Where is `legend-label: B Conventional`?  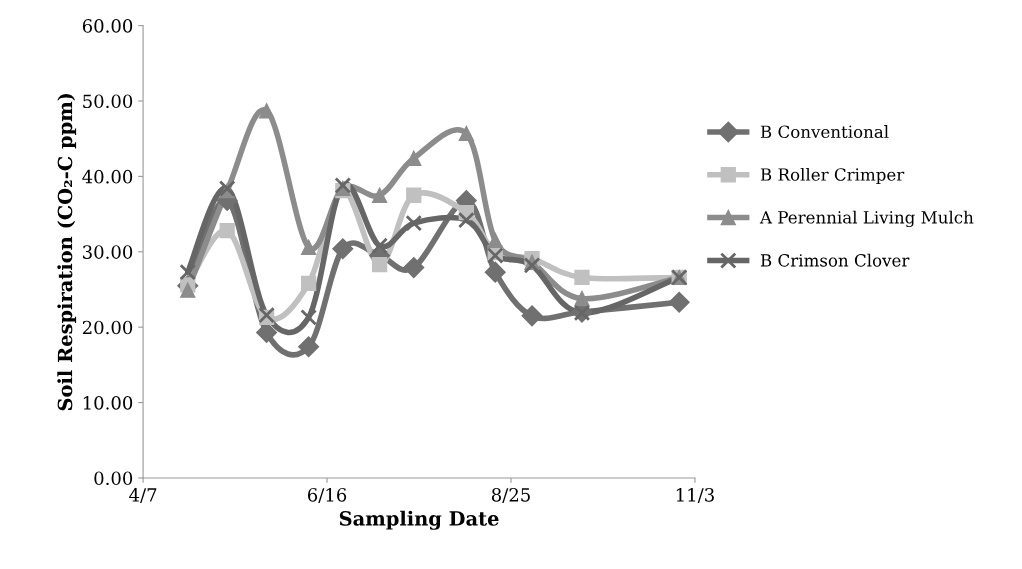
legend-label: B Conventional is located at coordinates (824, 132).